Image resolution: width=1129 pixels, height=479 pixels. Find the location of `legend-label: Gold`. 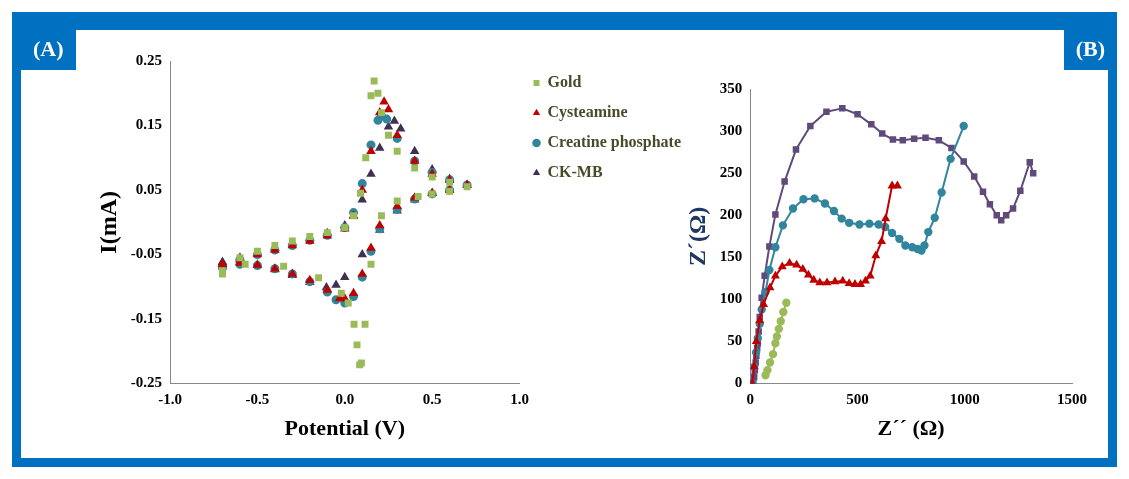

legend-label: Gold is located at coordinates (564, 82).